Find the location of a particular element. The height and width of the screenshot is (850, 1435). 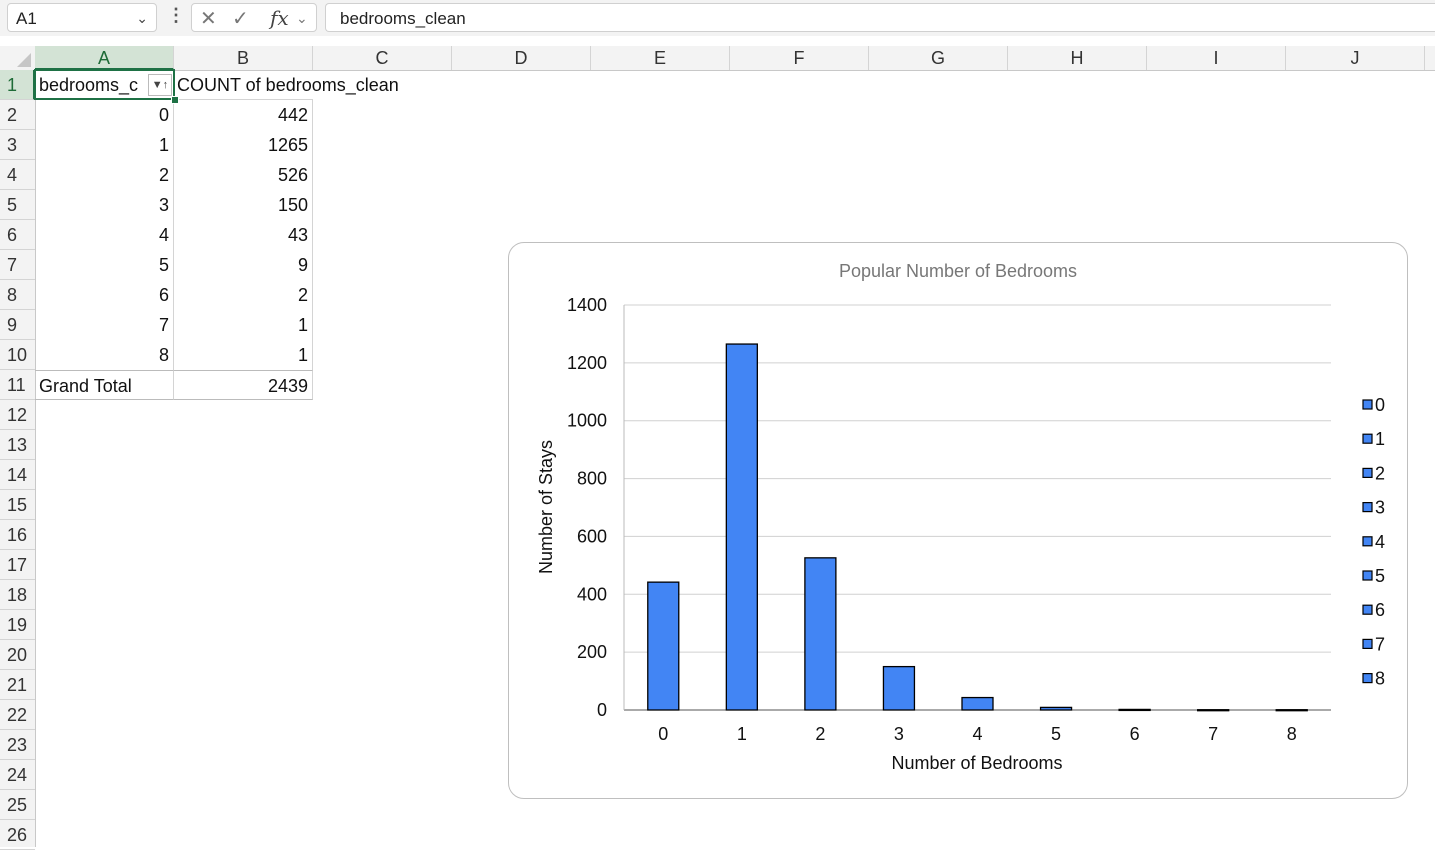

confirm-icon: ✓ is located at coordinates (240, 19).